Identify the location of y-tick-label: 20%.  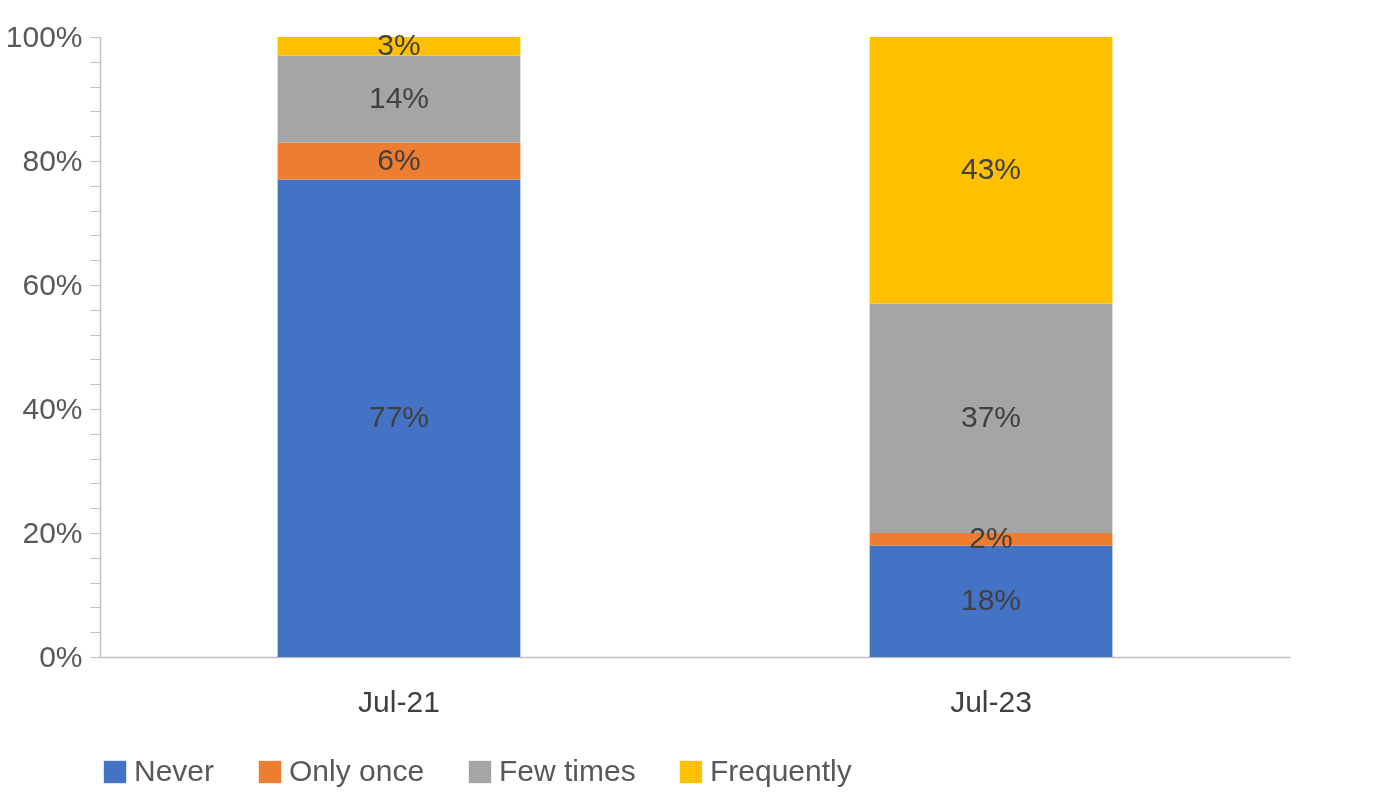
(52, 532).